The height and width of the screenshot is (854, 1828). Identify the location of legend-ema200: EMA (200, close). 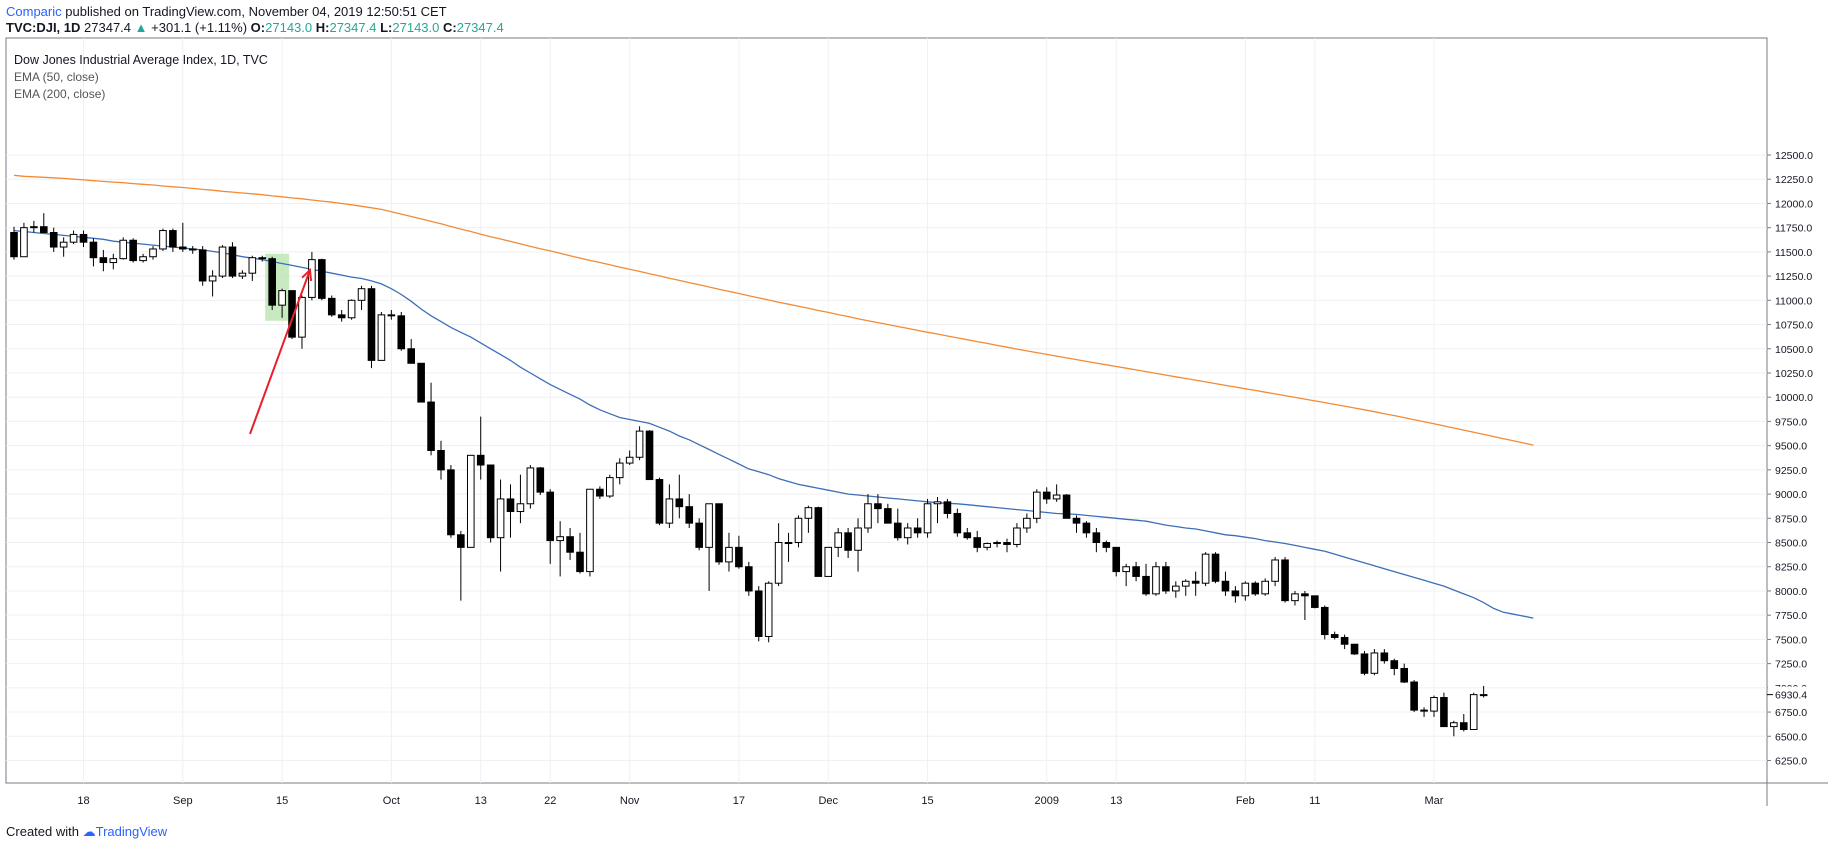
(60, 94).